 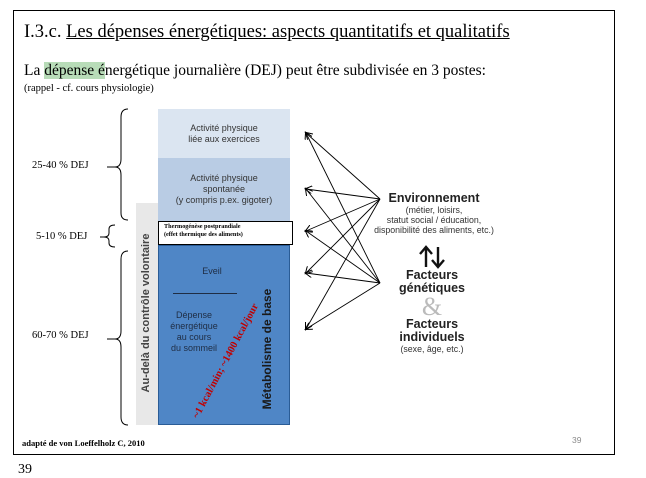 I want to click on box-exercise-activity: Activité physique liée aux exercices, so click(x=224, y=133).